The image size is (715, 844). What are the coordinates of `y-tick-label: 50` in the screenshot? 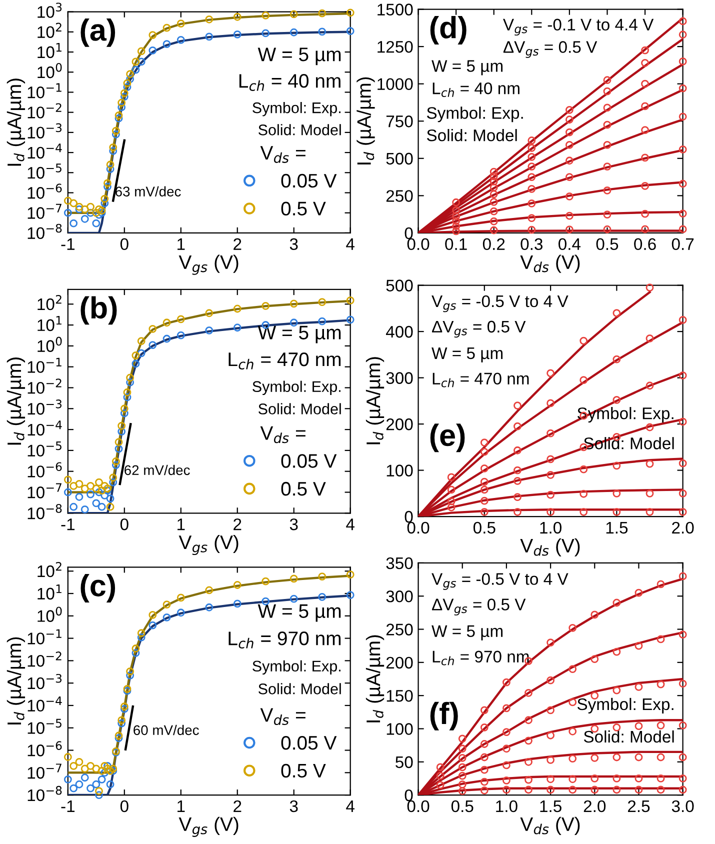 It's located at (404, 762).